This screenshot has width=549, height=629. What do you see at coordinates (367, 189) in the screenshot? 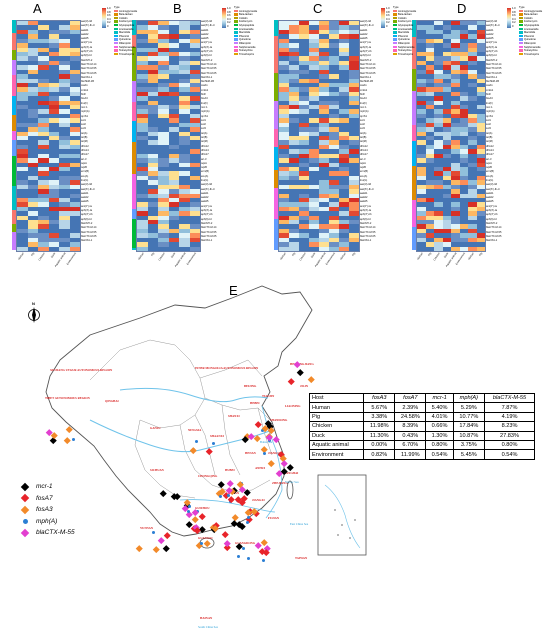
I see `gene-label: aac(6')-Ib-cr` at bounding box center [367, 189].